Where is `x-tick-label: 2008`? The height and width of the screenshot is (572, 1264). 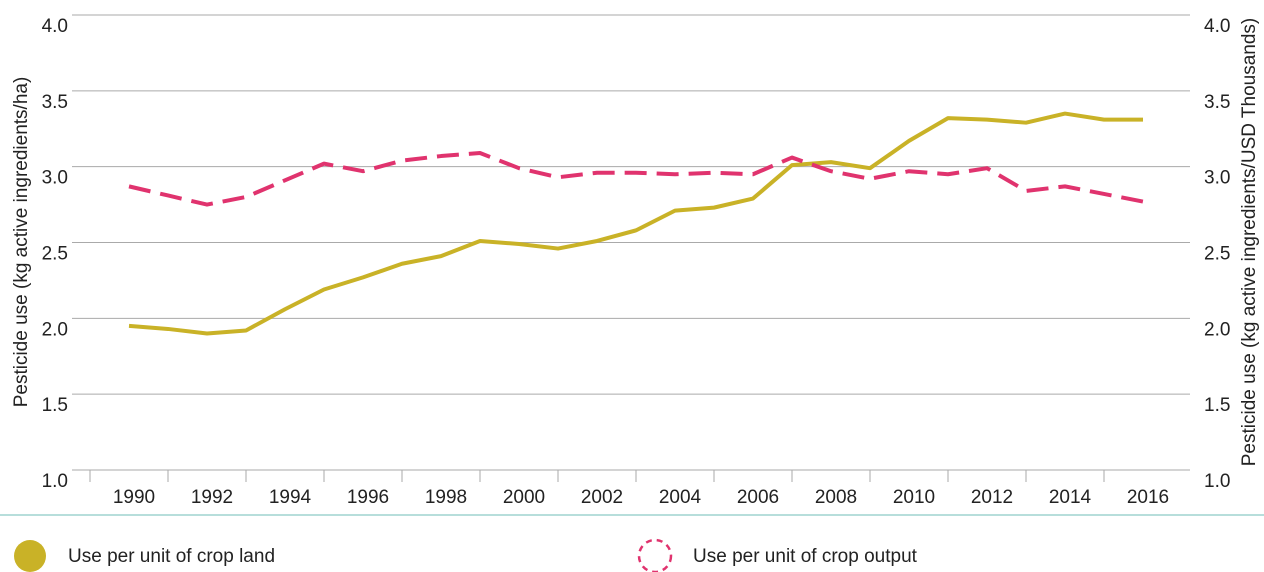
x-tick-label: 2008 is located at coordinates (836, 497).